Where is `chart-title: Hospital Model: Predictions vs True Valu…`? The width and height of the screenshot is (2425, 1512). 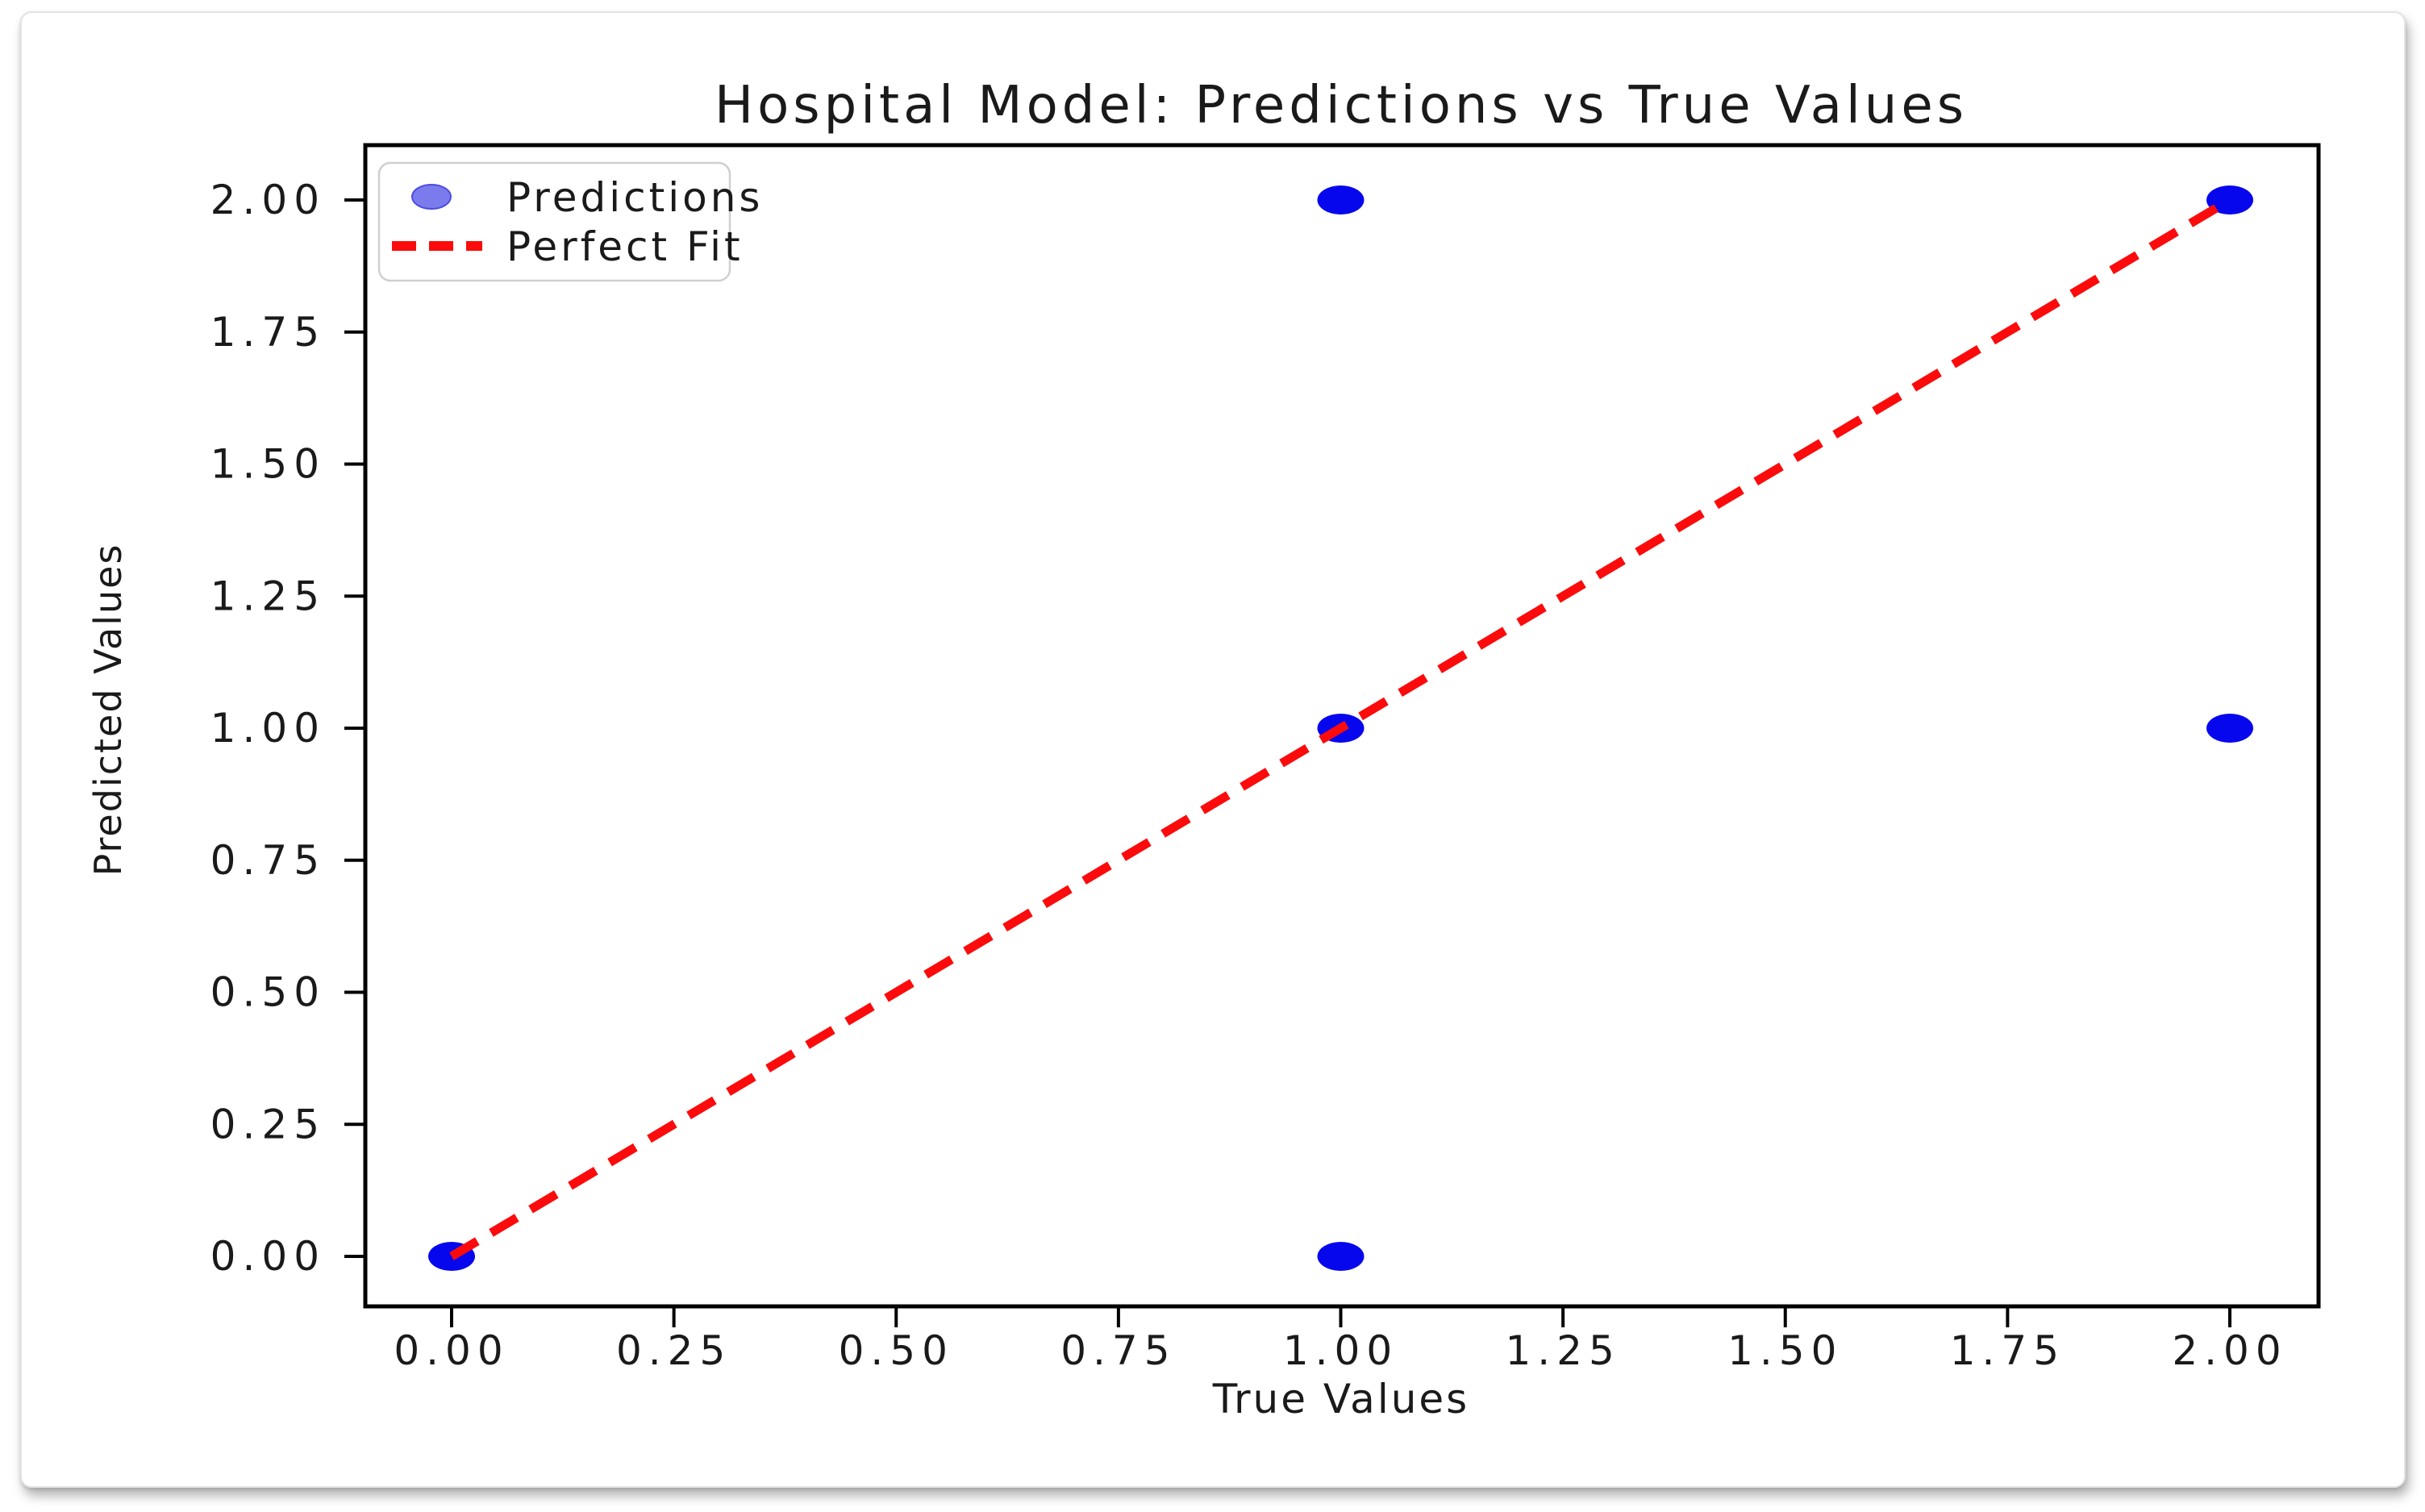 chart-title: Hospital Model: Predictions vs True Valu… is located at coordinates (1341, 105).